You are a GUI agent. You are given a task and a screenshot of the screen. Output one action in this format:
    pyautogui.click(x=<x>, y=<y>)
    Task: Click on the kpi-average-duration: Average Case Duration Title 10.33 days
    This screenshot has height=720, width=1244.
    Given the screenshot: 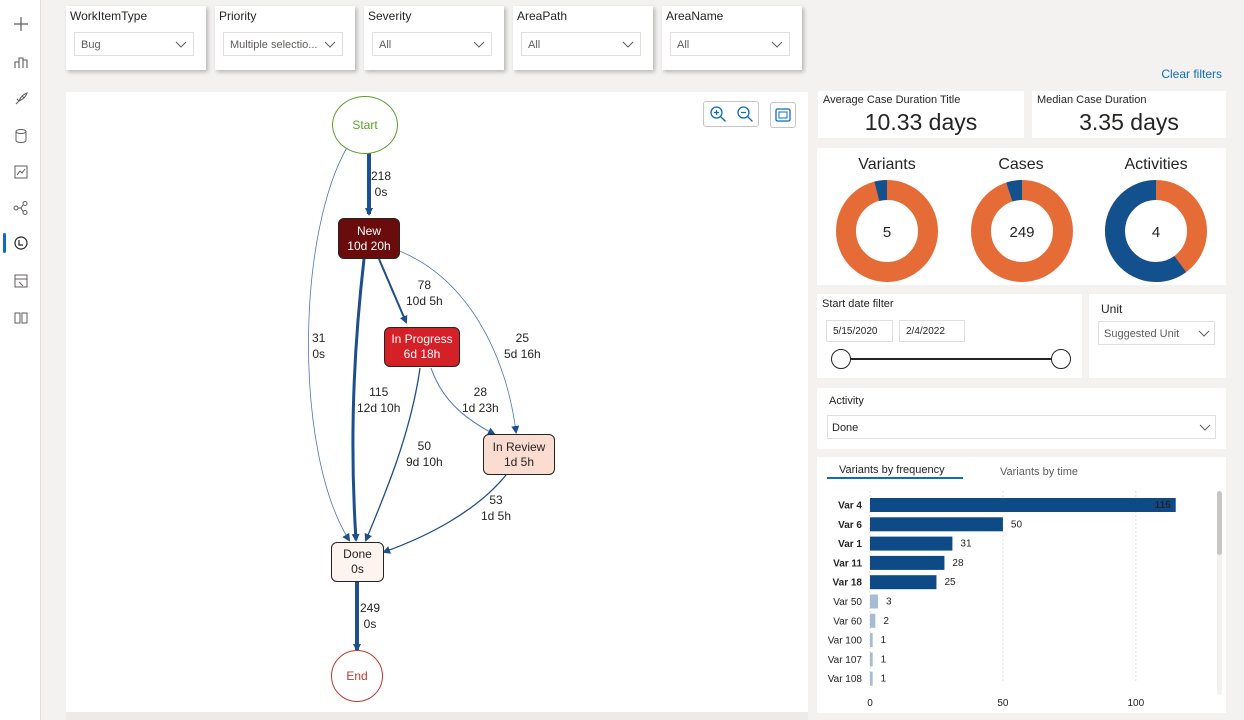 What is the action you would take?
    pyautogui.click(x=921, y=114)
    